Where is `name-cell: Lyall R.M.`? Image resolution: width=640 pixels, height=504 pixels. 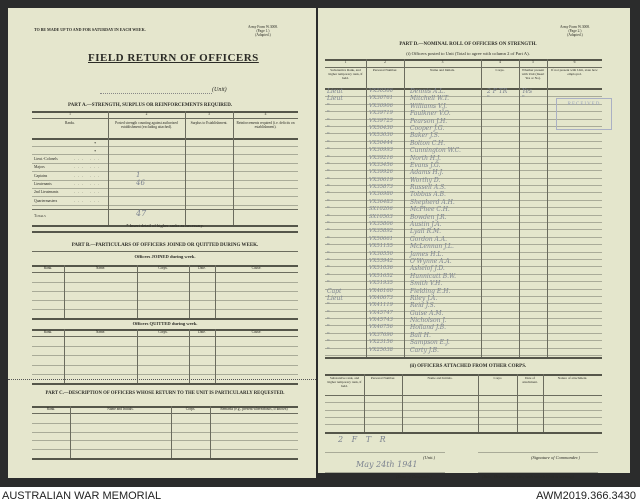 name-cell: Lyall R.M. is located at coordinates (426, 232).